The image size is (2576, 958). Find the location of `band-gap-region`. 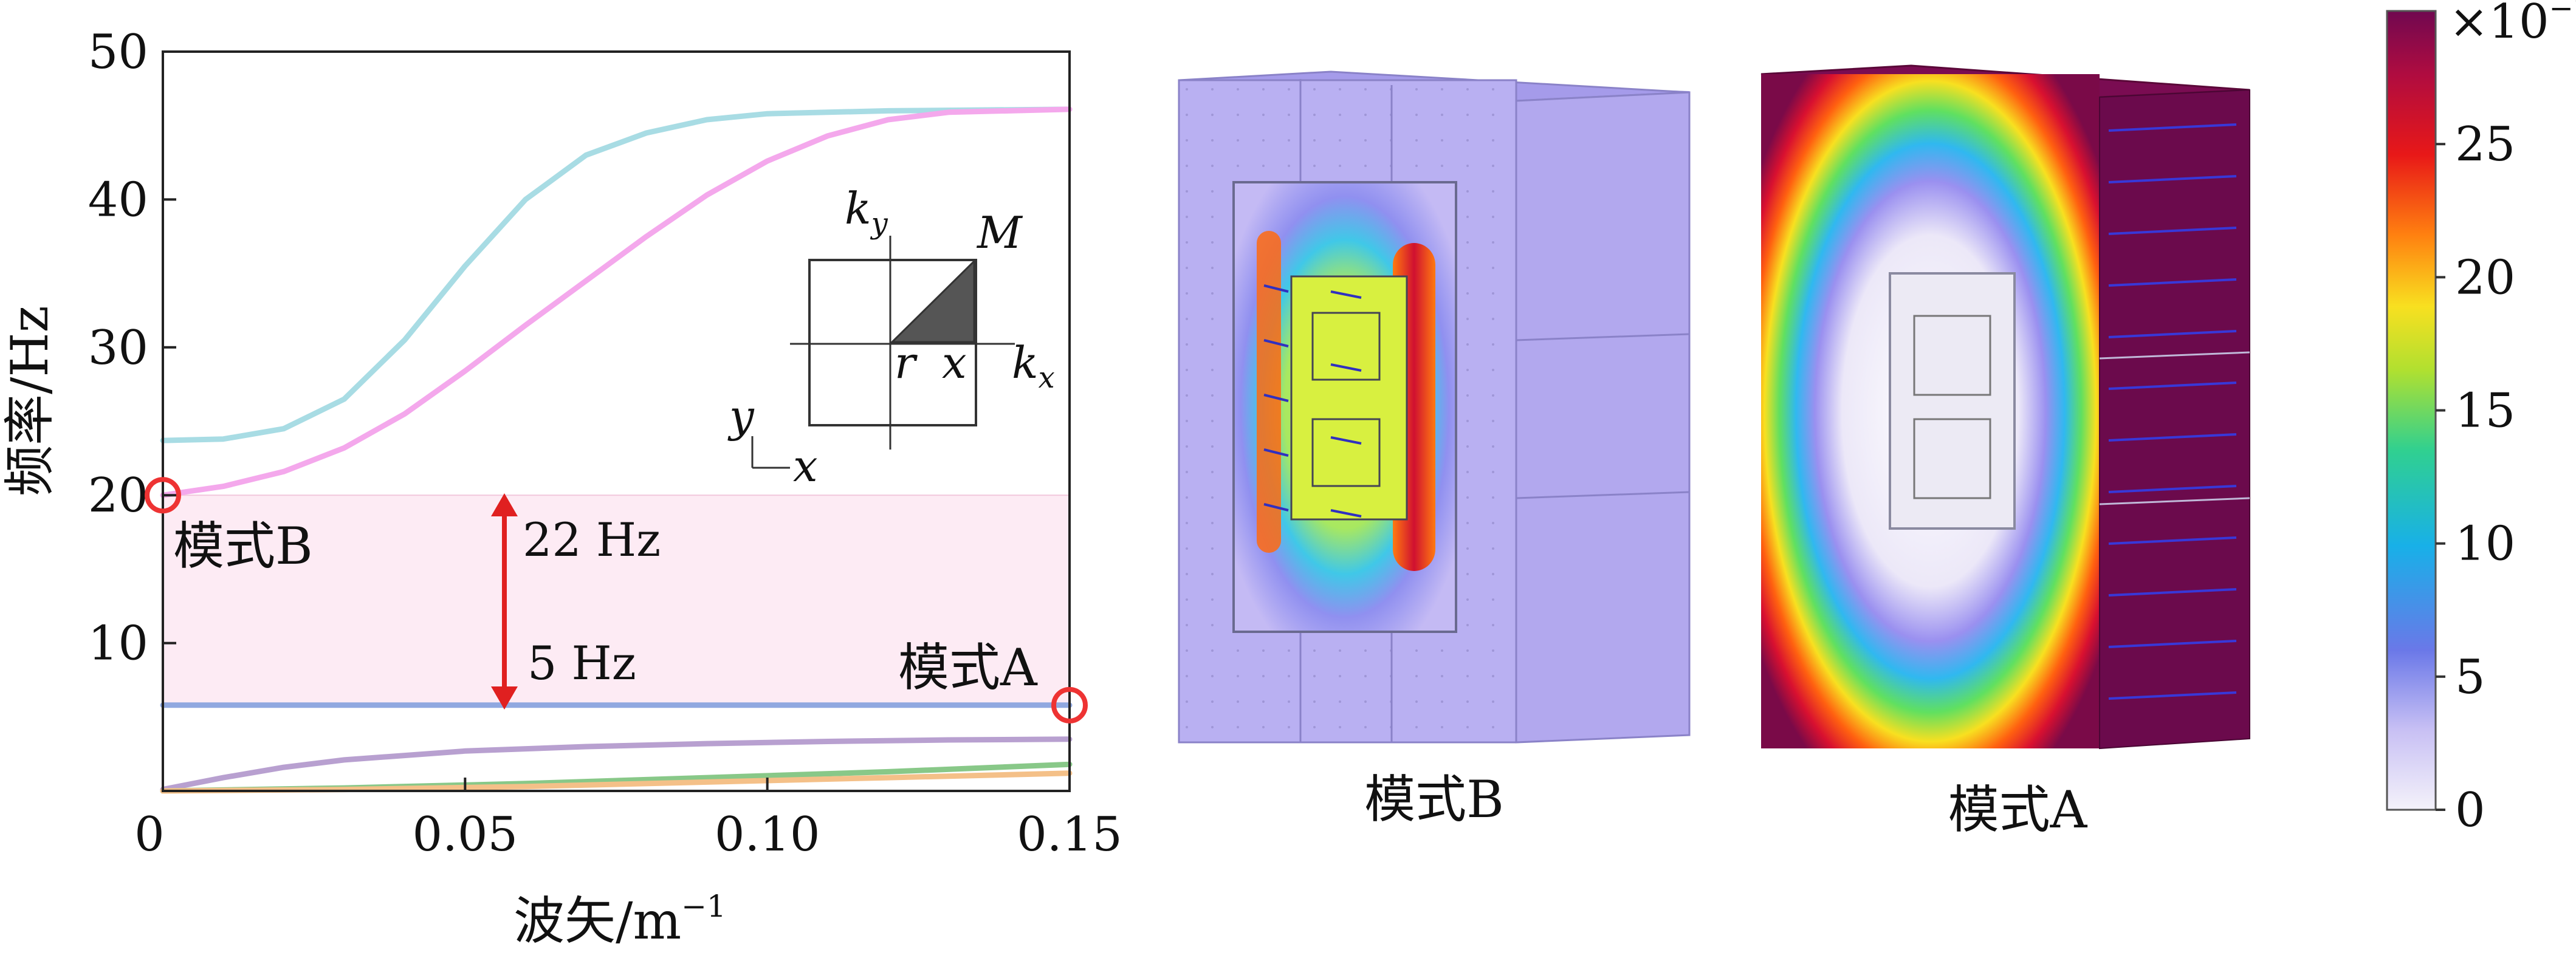

band-gap-region is located at coordinates (616, 600).